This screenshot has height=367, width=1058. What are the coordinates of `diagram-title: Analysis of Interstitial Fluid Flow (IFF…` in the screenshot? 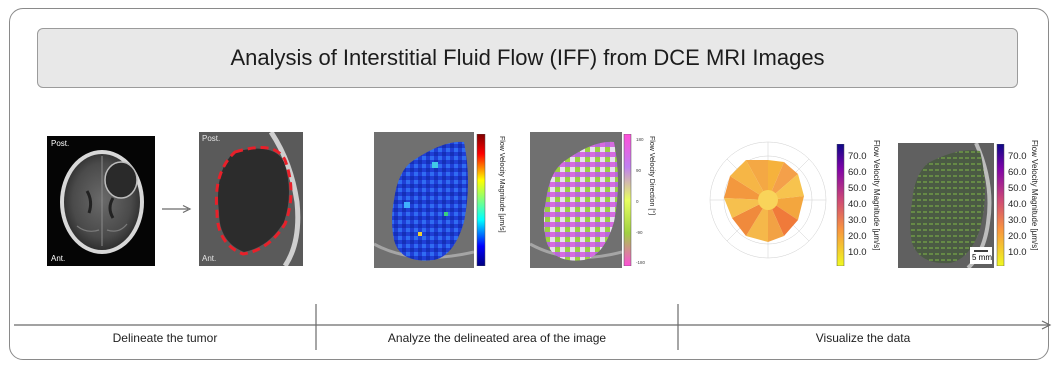 It's located at (527, 57).